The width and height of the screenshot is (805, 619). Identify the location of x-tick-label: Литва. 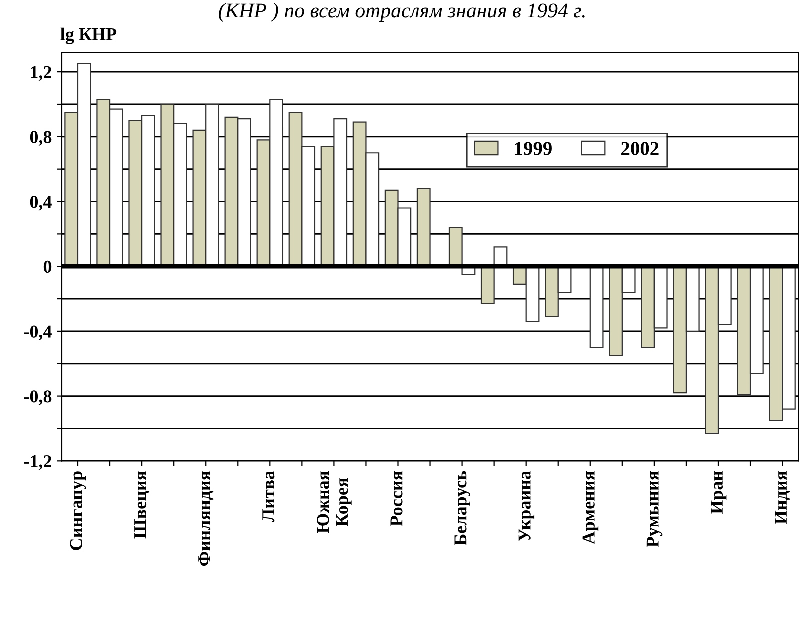
(268, 496).